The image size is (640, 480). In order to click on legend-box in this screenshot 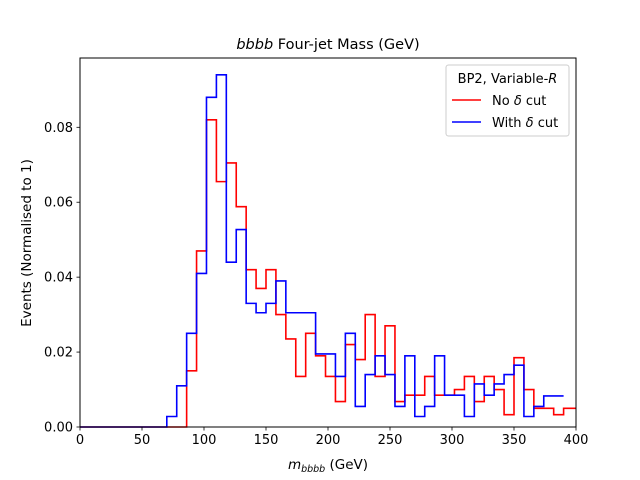, I will do `click(507, 100)`.